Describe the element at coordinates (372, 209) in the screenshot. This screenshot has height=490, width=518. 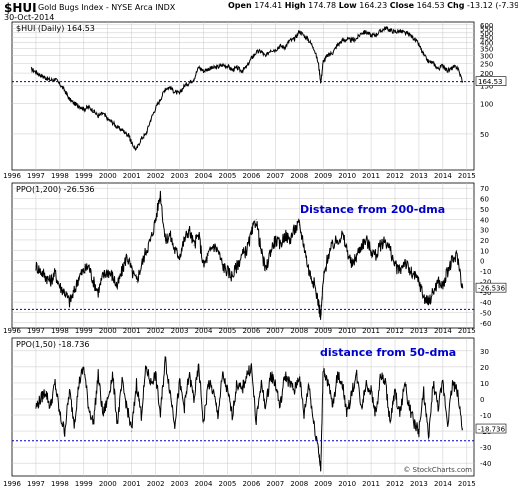
I see `panel-2-annotation: Distance from 200-dma` at that location.